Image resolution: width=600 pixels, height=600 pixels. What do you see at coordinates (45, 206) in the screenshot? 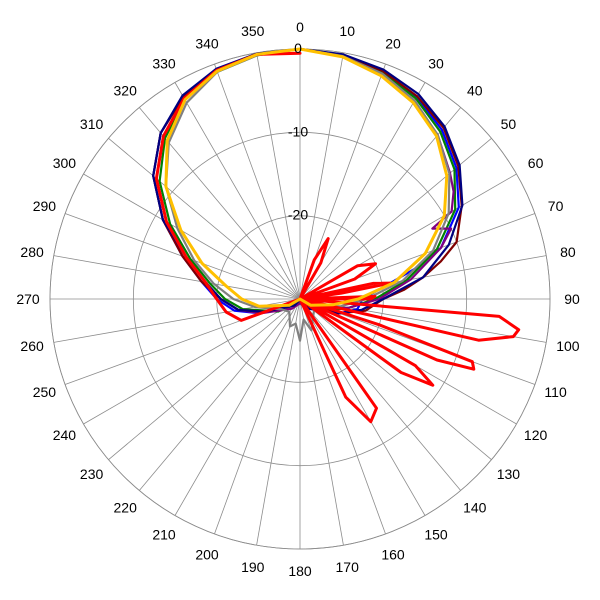
I see `angle-tick-label: 290` at bounding box center [45, 206].